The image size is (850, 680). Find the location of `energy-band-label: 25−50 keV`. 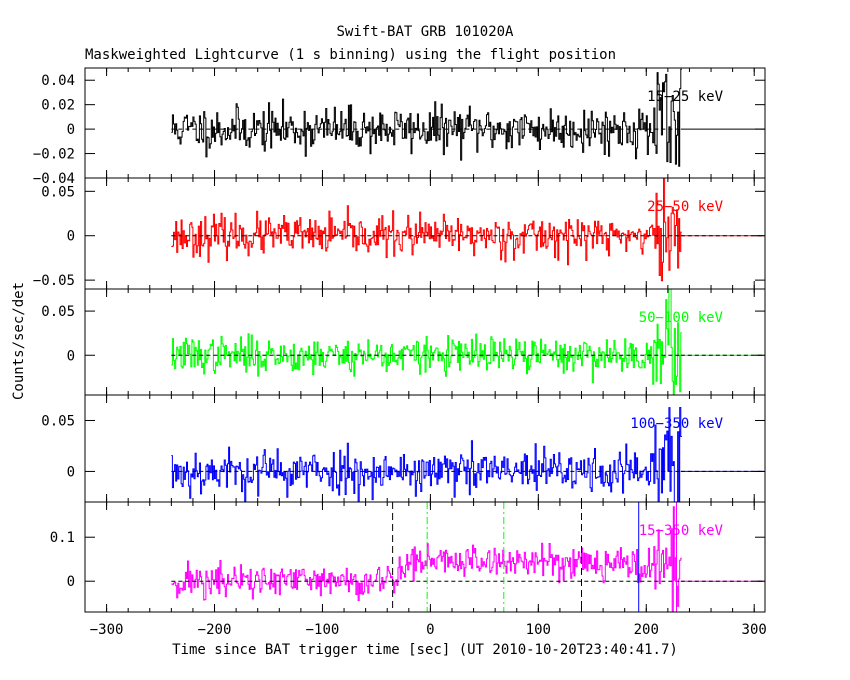

energy-band-label: 25−50 keV is located at coordinates (685, 207).